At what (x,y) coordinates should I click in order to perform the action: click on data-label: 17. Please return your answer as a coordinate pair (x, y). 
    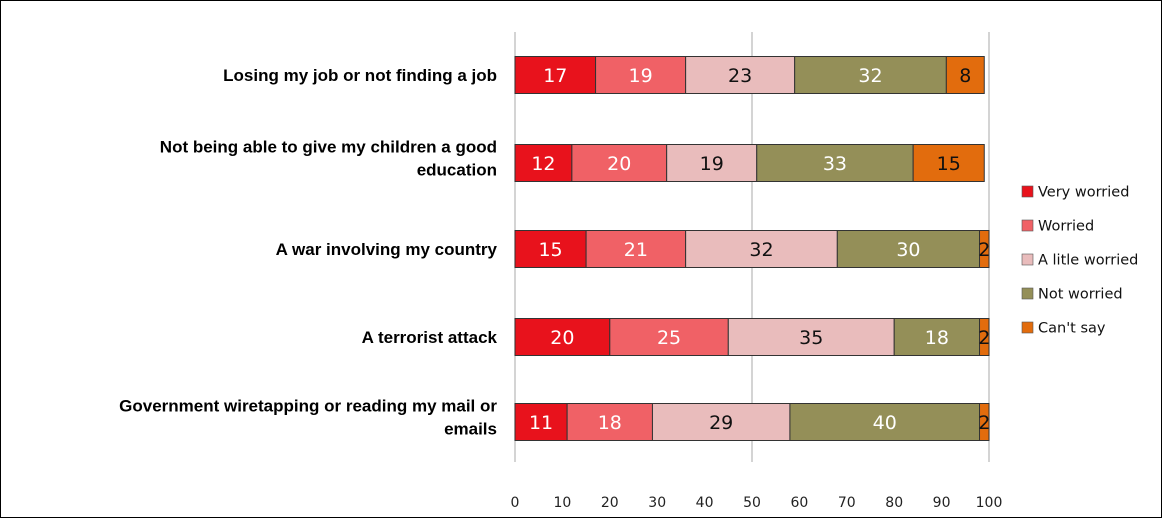
    Looking at the image, I should click on (555, 76).